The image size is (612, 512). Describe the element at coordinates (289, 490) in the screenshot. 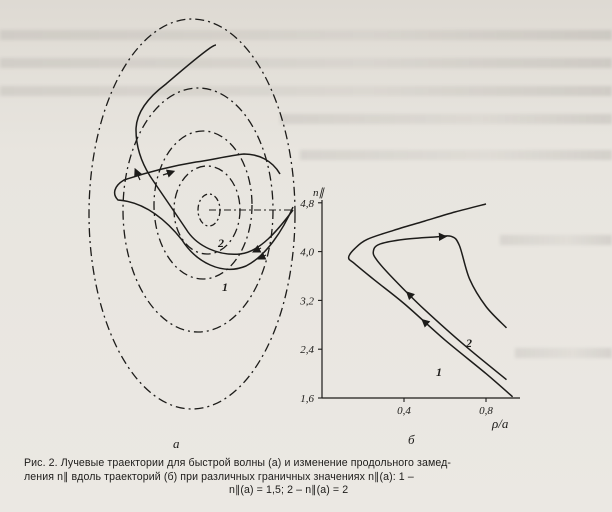

I see `caption-line-3: n∥(a) = 1,5; 2 – n∥(a) = 2` at that location.